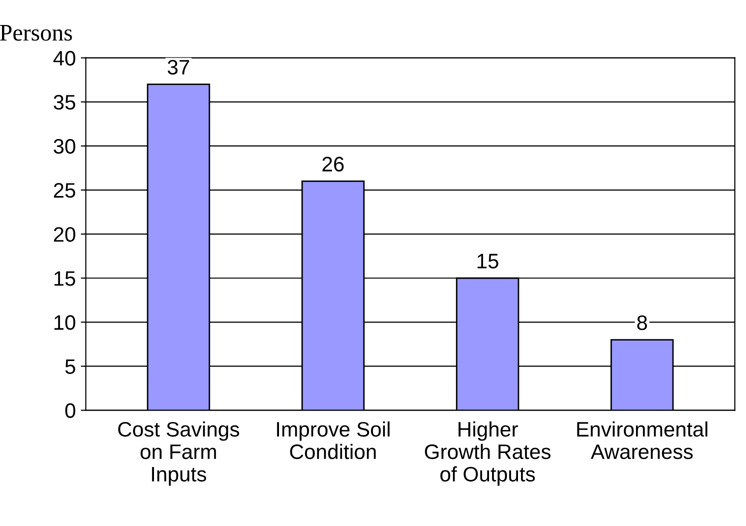 The height and width of the screenshot is (526, 746). I want to click on data-label: 26, so click(333, 164).